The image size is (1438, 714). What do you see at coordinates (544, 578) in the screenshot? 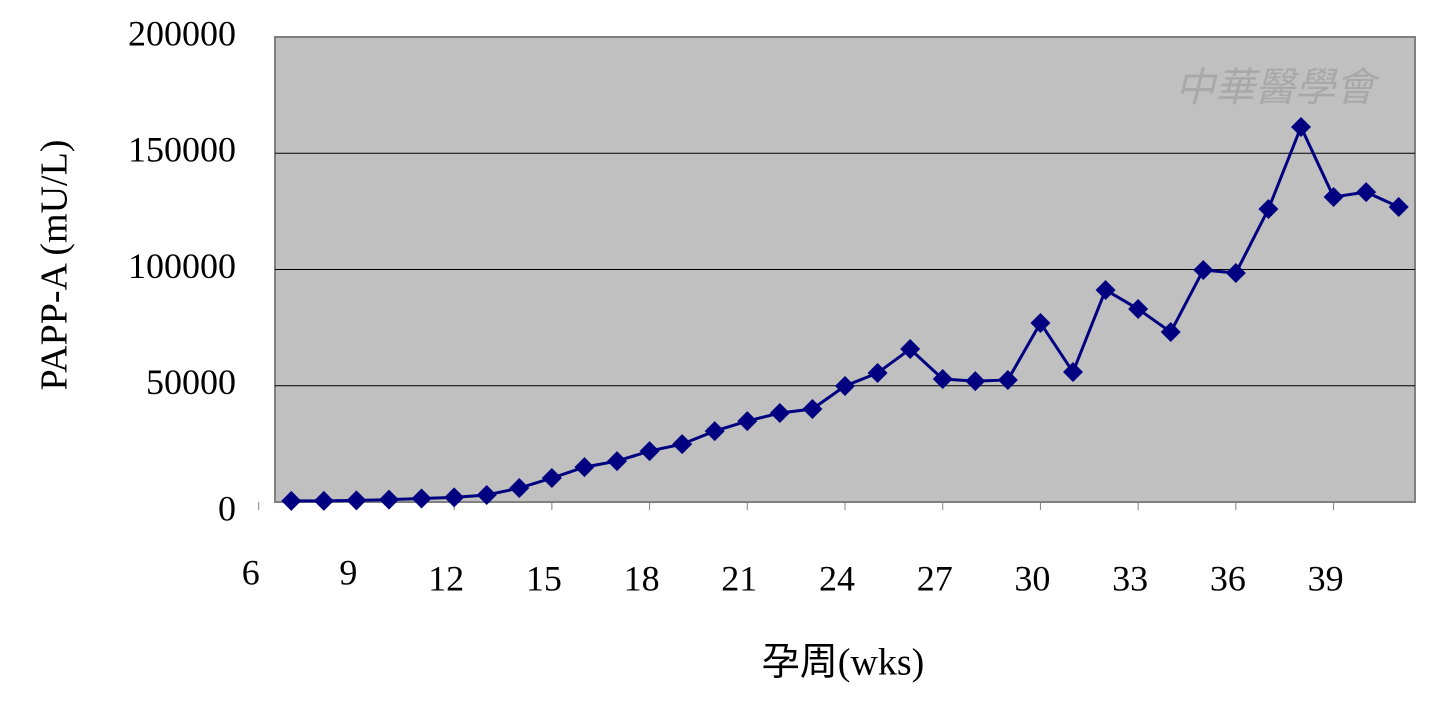
I see `x-tick-label: 15` at bounding box center [544, 578].